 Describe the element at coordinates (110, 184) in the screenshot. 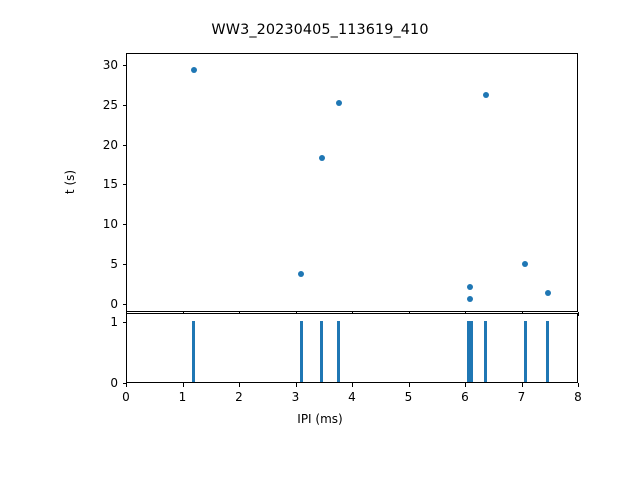

I see `y-tick-label: 15` at that location.